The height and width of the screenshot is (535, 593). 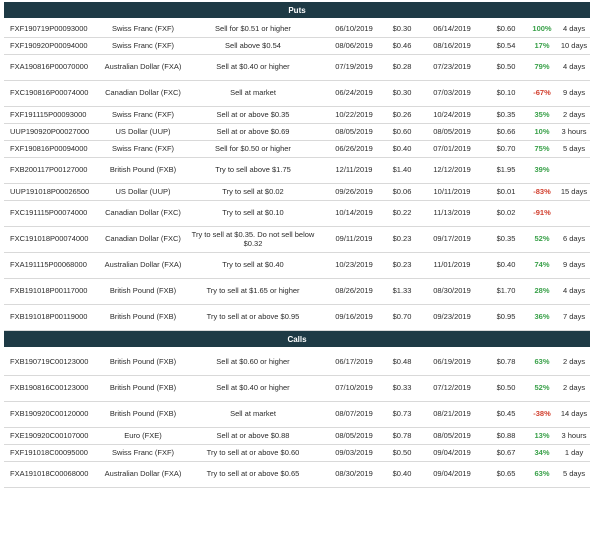 What do you see at coordinates (452, 115) in the screenshot?
I see `close-date-cell: 10/24/2019` at bounding box center [452, 115].